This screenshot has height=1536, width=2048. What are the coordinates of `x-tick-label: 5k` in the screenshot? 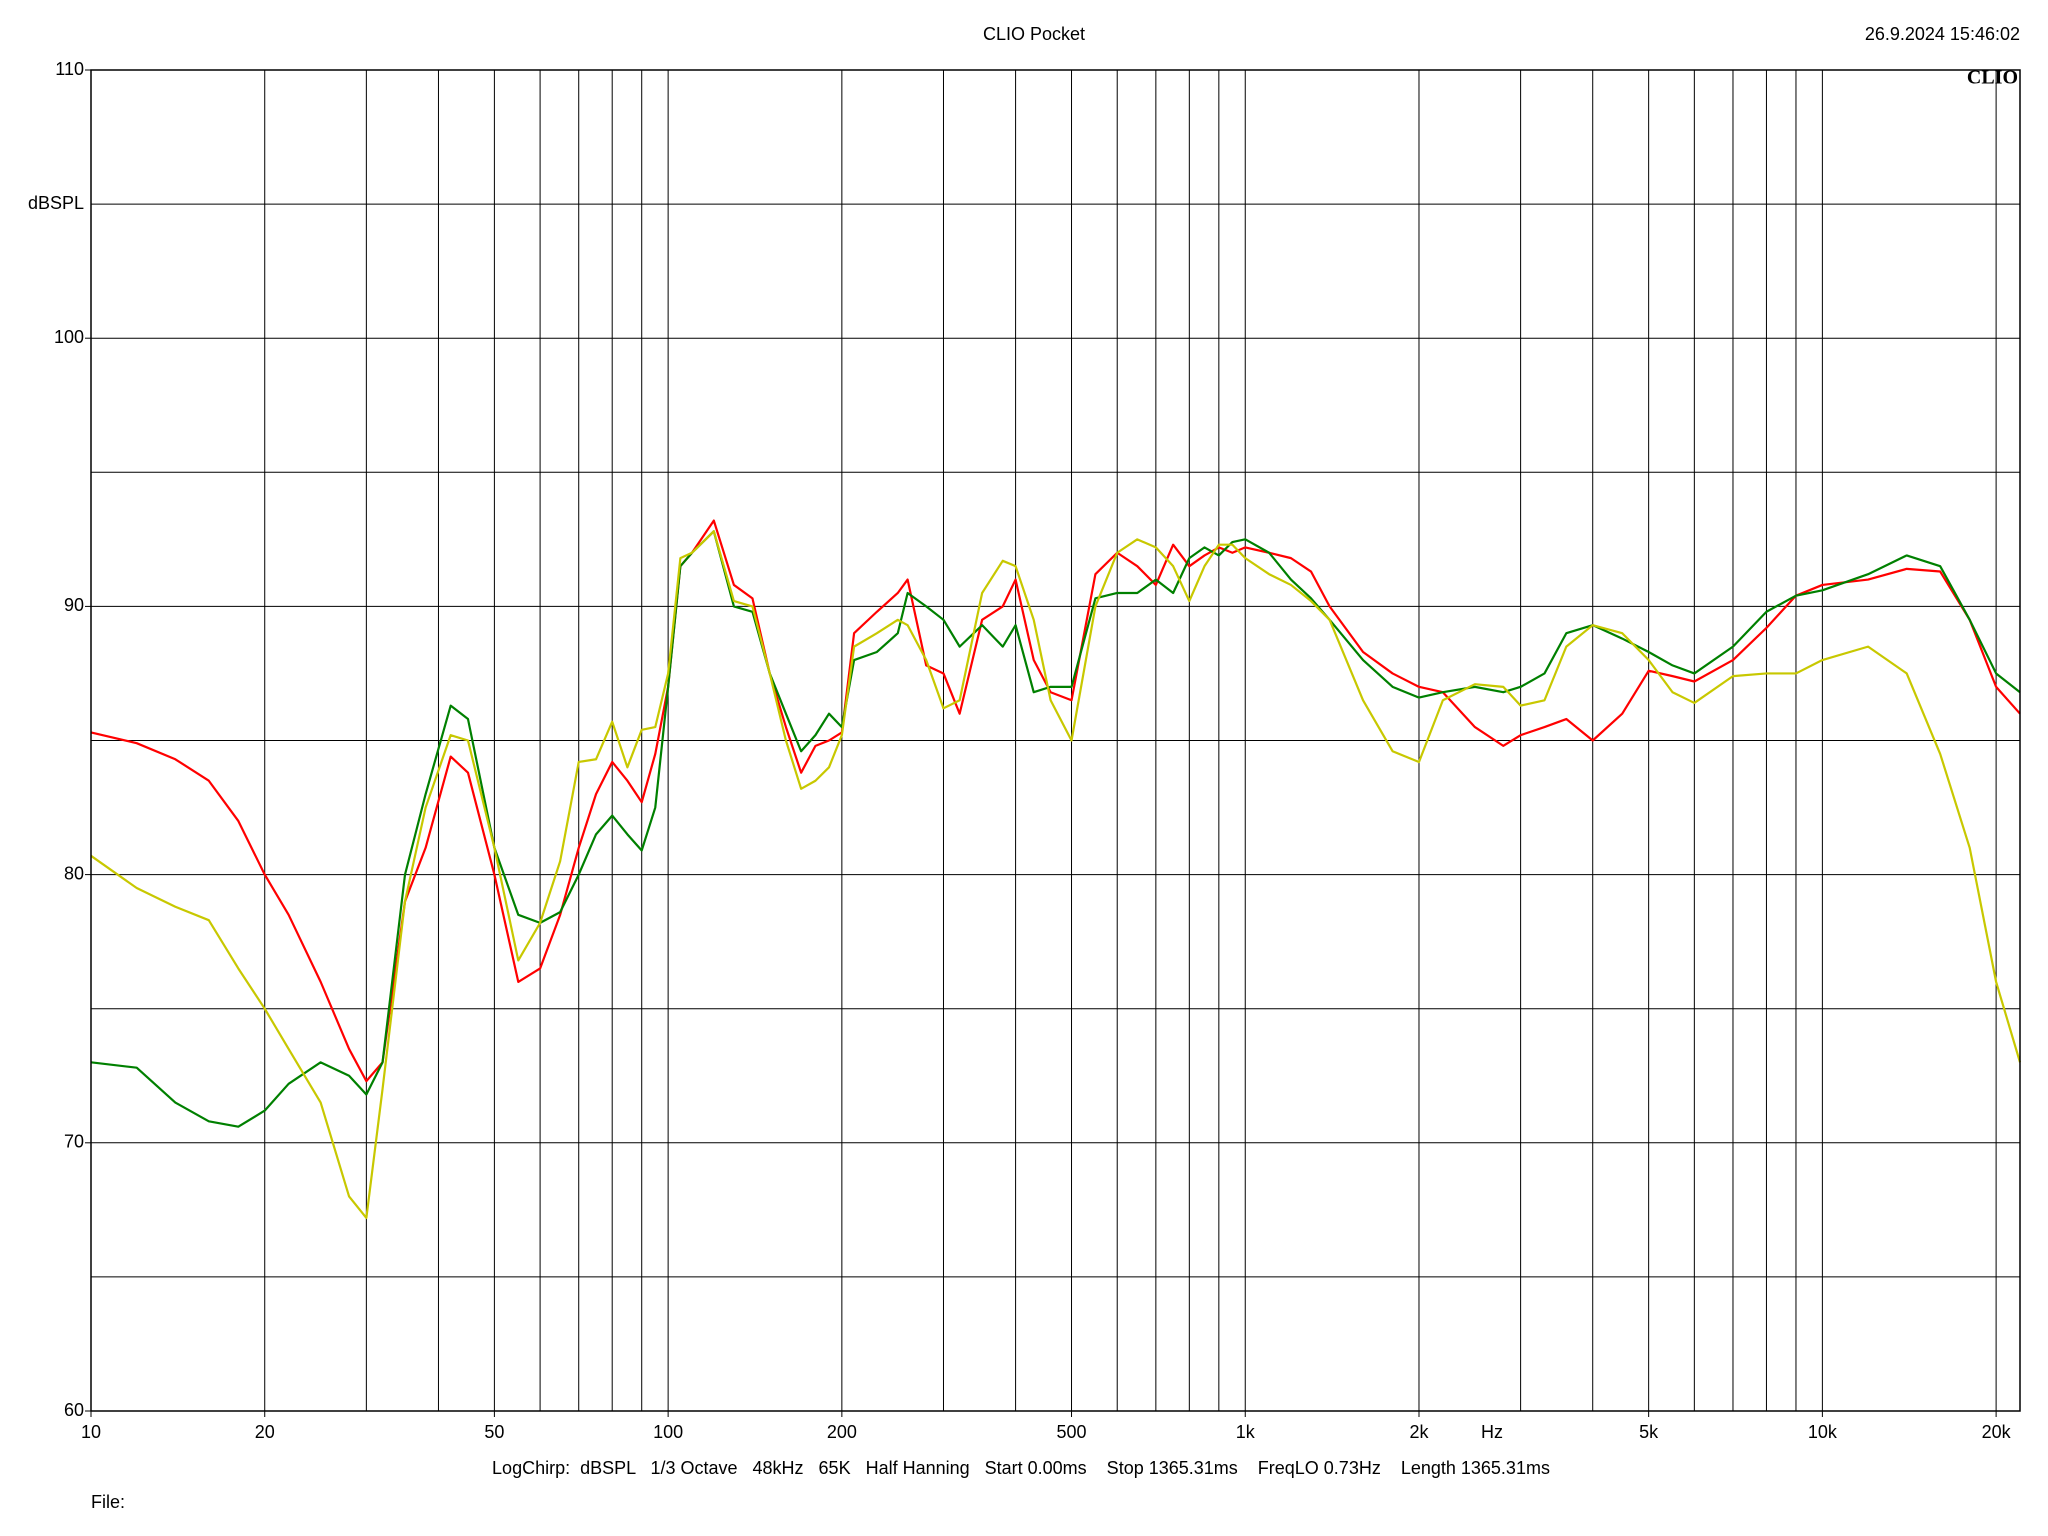 It's located at (1649, 1432).